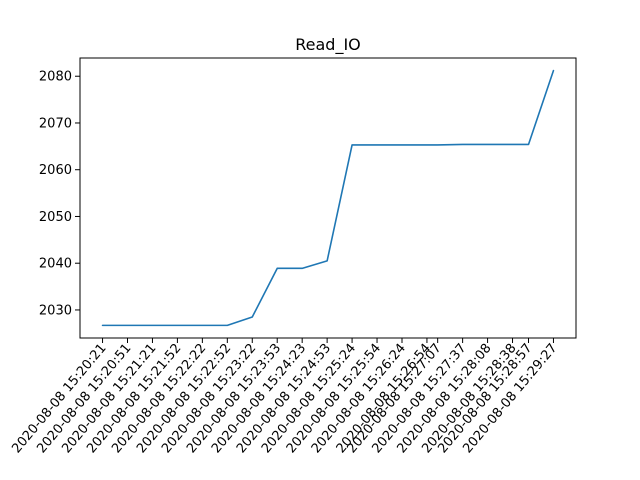  I want to click on y-tick-label: 2080, so click(55, 77).